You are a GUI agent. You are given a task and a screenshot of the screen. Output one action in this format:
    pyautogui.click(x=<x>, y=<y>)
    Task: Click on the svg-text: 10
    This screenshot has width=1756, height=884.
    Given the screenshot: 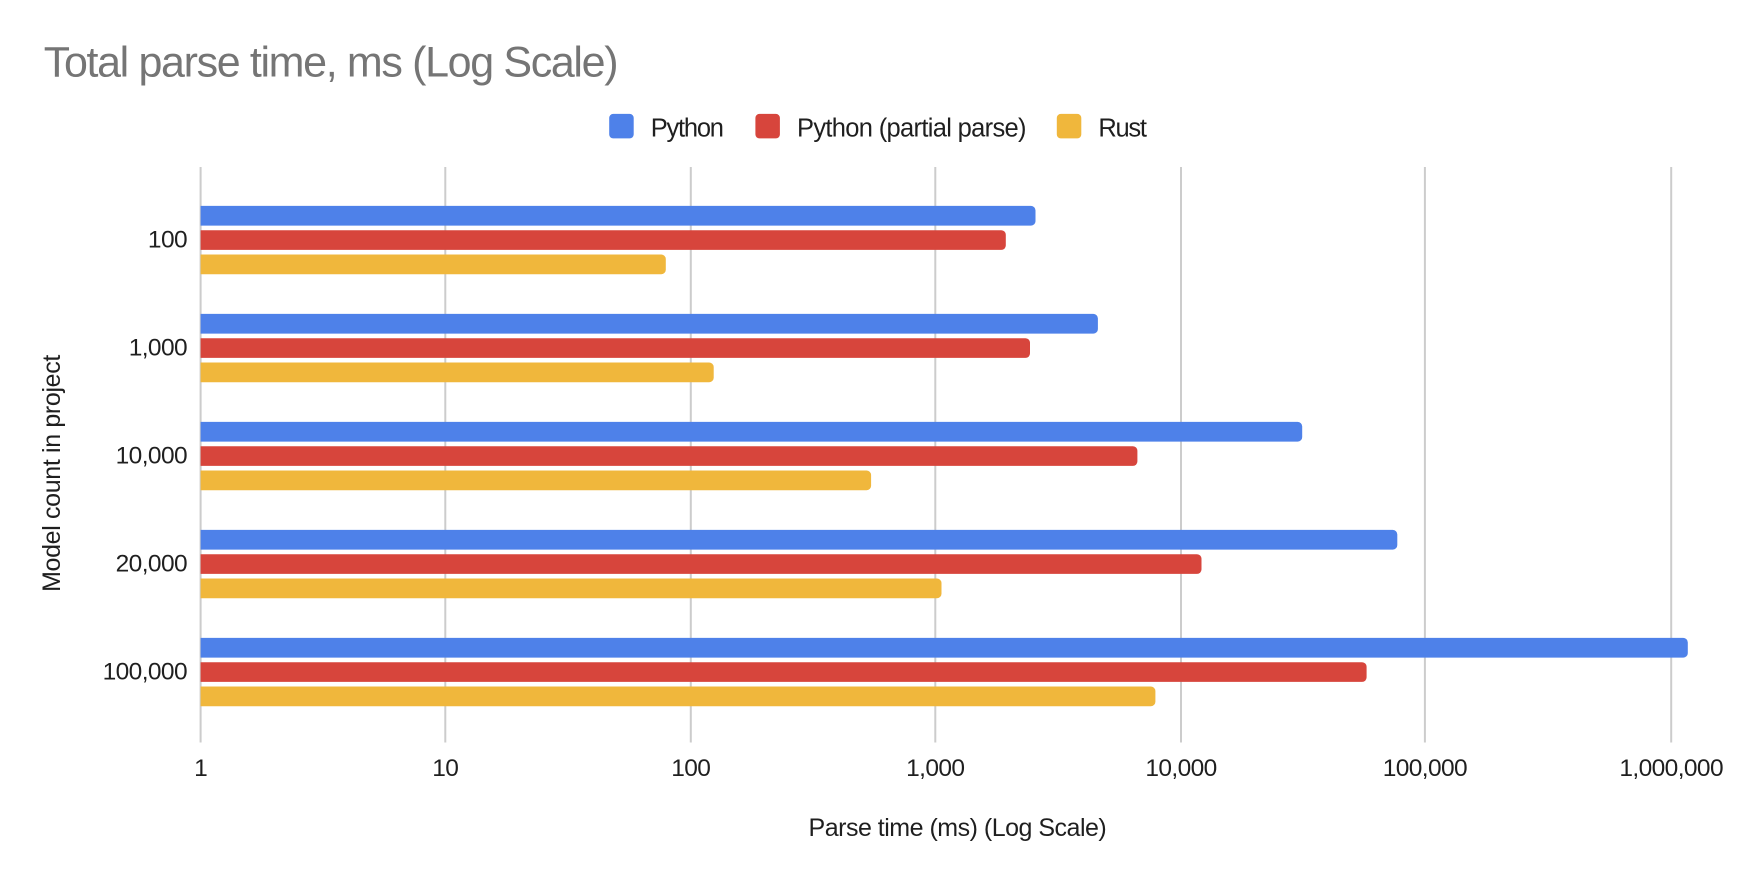 What is the action you would take?
    pyautogui.click(x=445, y=768)
    